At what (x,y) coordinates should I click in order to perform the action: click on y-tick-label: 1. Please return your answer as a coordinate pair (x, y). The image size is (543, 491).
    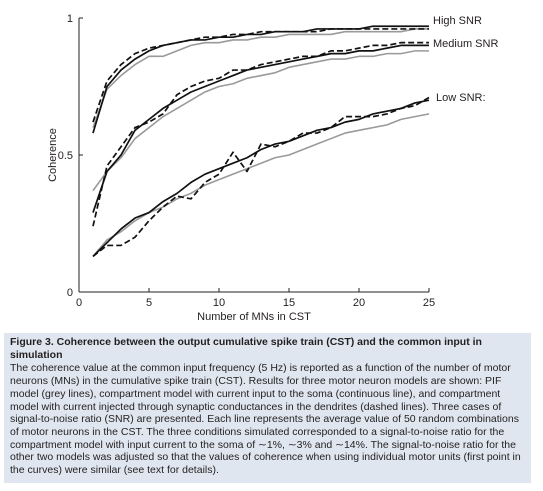
    Looking at the image, I should click on (70, 19).